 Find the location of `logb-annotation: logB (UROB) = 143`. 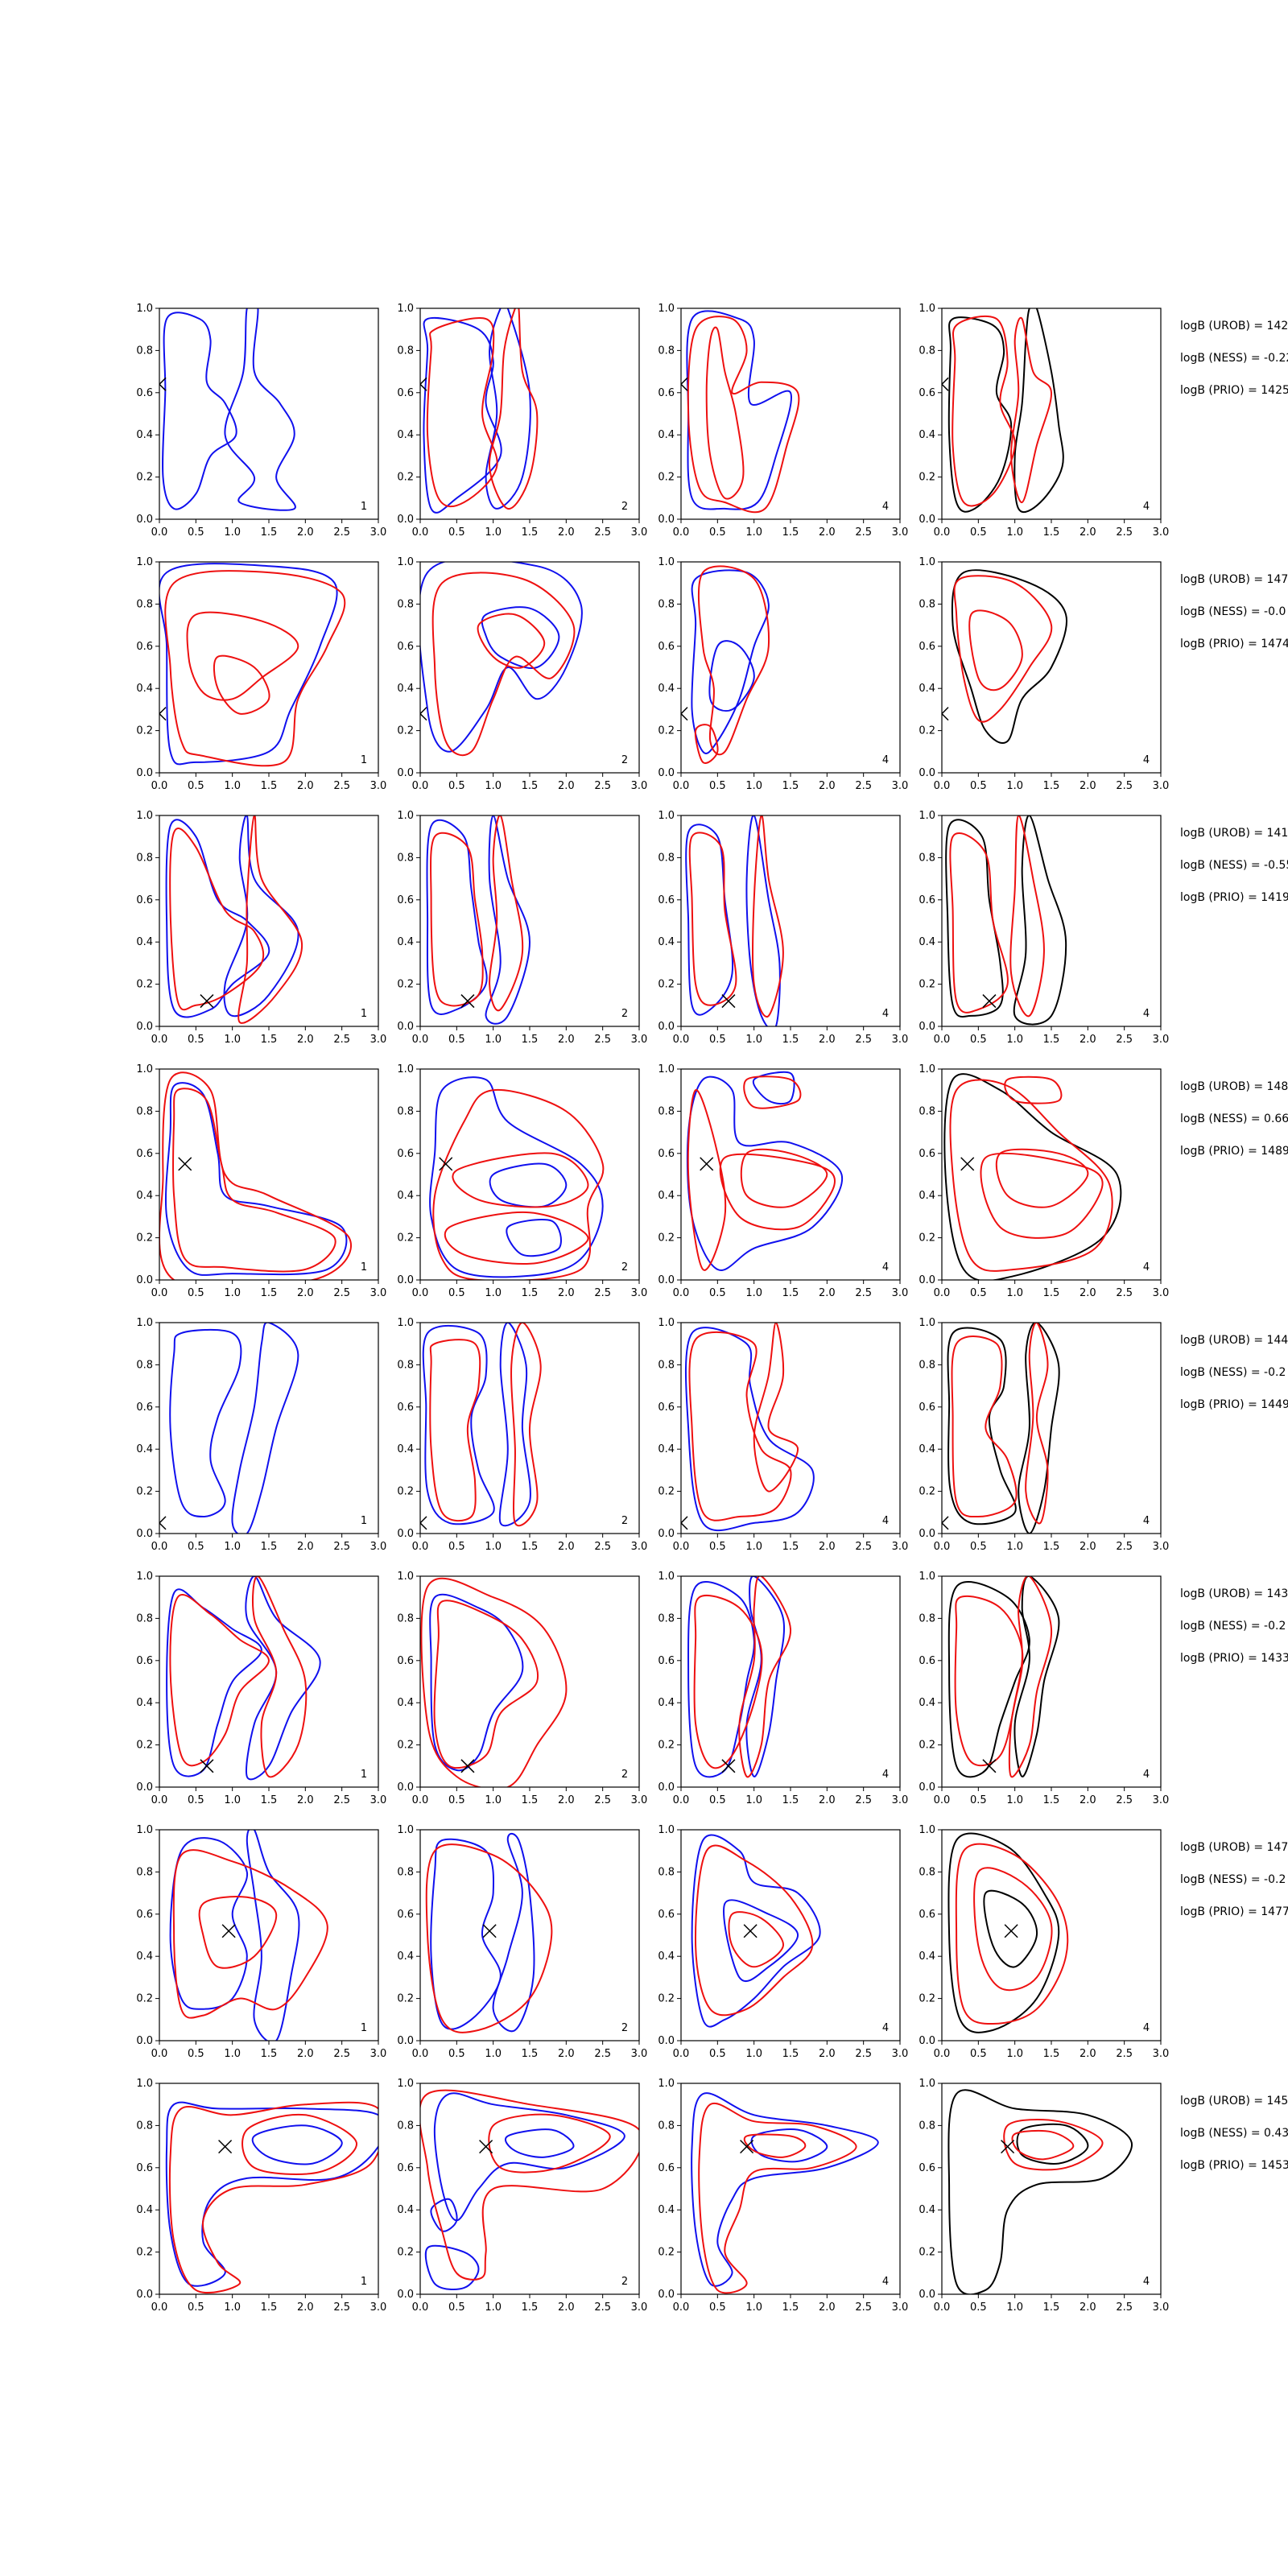

logb-annotation: logB (UROB) = 143 is located at coordinates (1234, 1593).